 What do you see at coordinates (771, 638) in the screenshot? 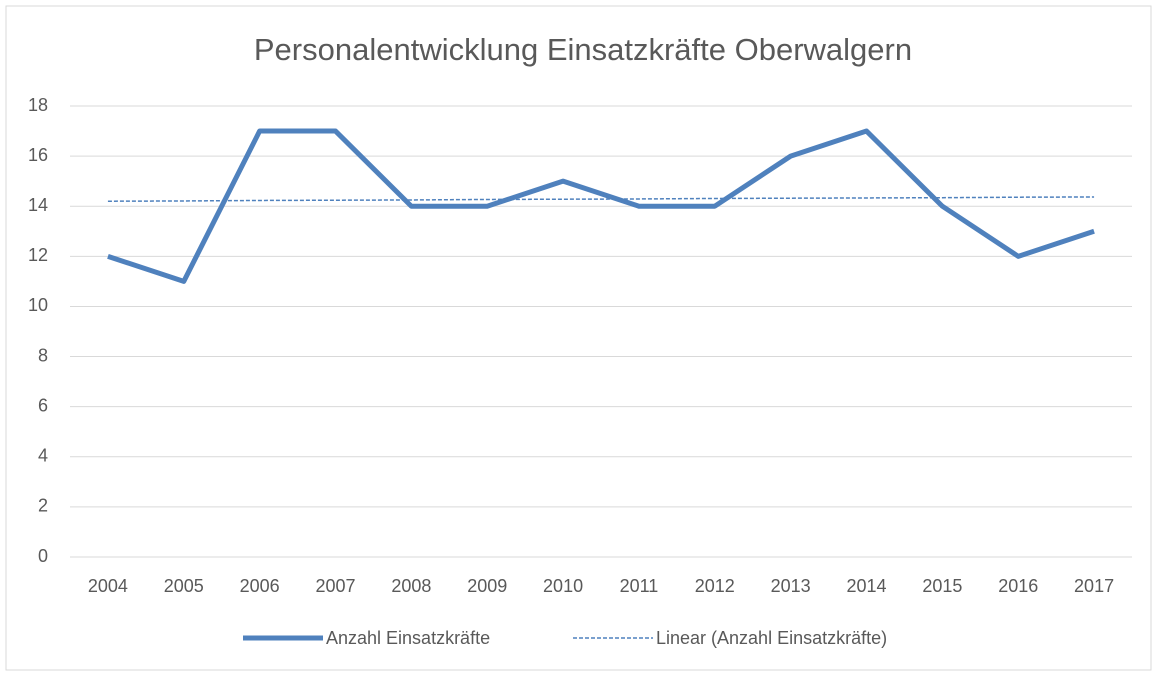
I see `legend-label: Linear (Anzahl Einsatzkräfte)` at bounding box center [771, 638].